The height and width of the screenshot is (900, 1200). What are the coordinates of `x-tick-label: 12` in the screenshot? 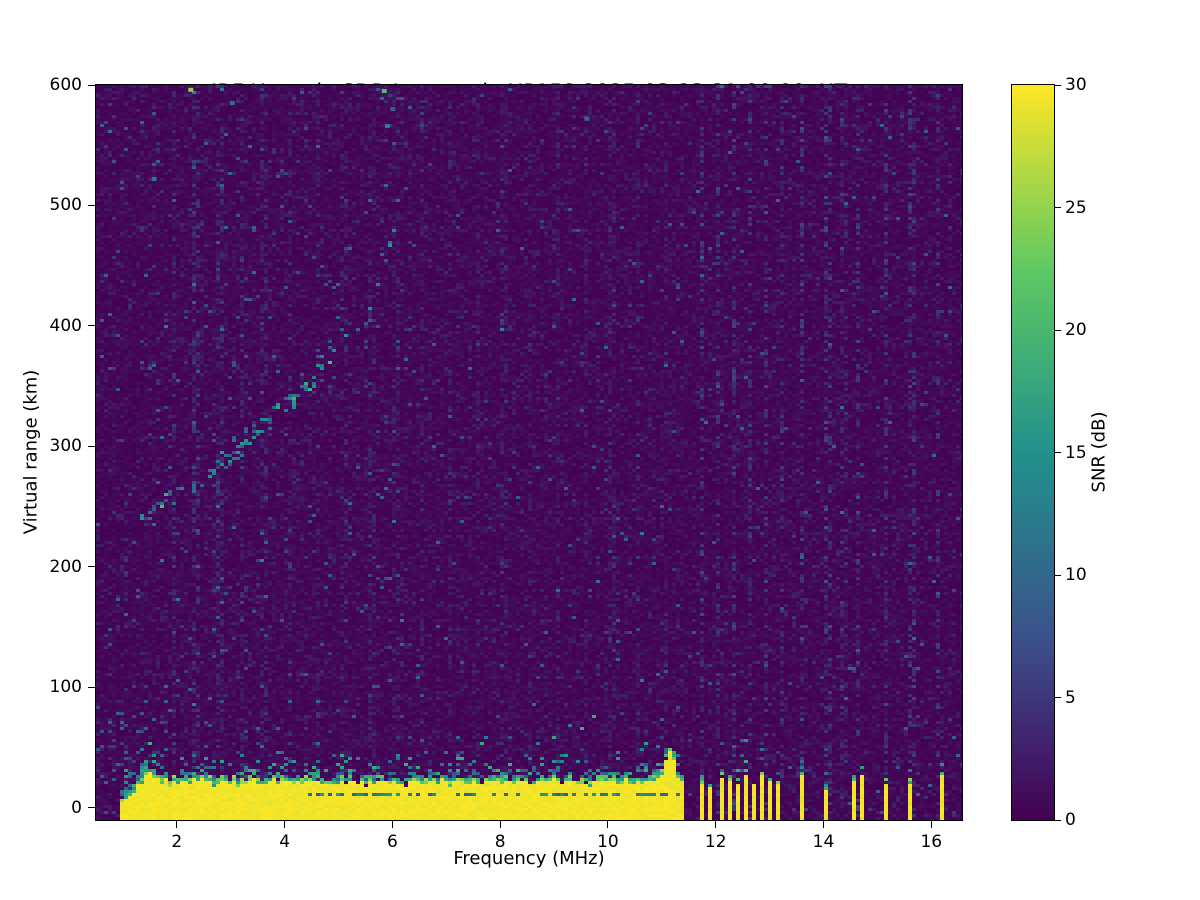 It's located at (715, 842).